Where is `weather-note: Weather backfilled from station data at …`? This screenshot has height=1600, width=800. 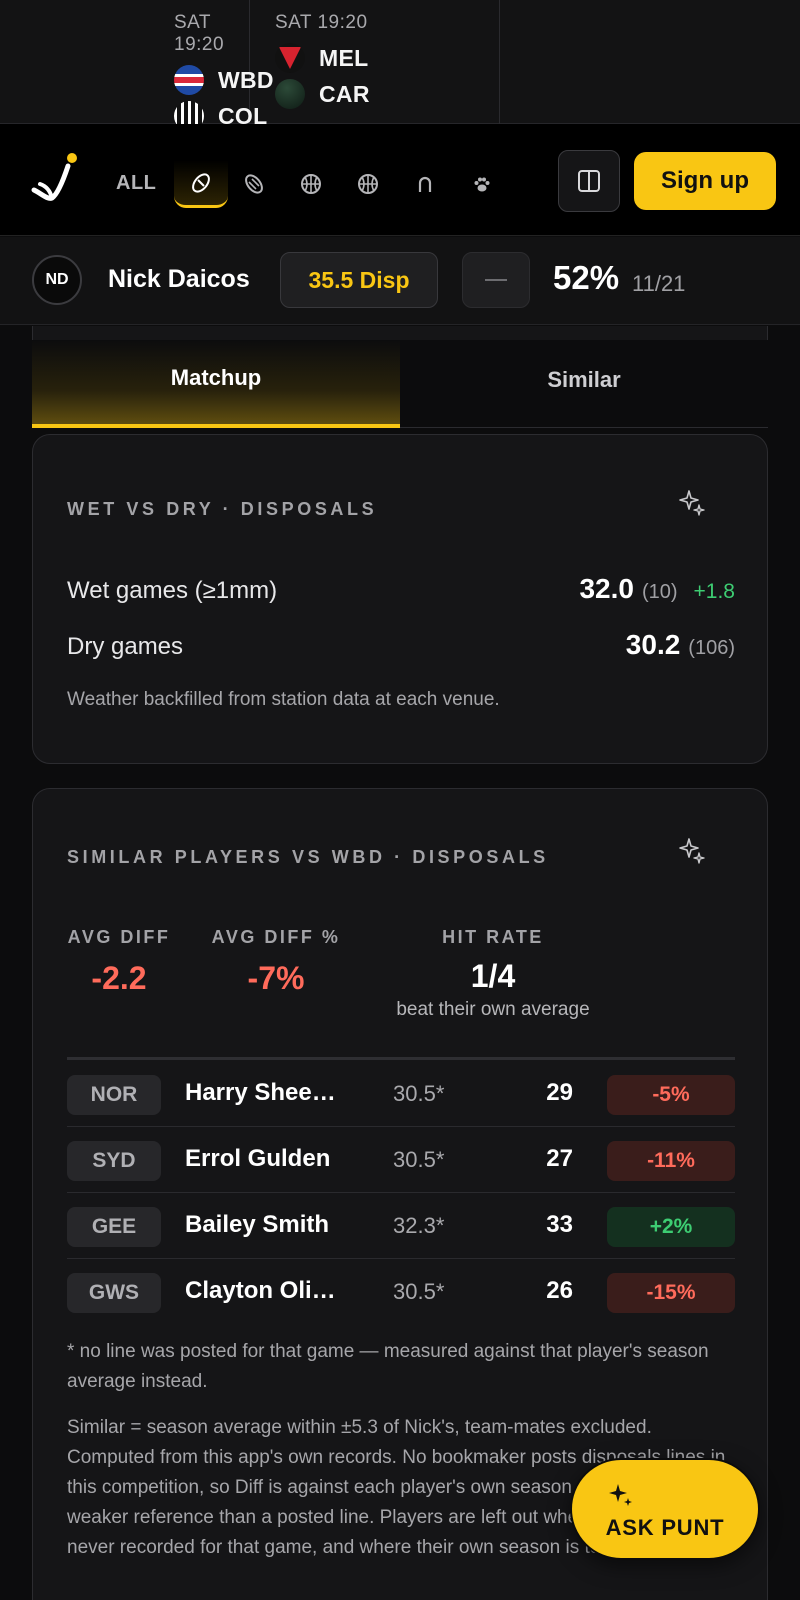 weather-note: Weather backfilled from station data at … is located at coordinates (283, 699).